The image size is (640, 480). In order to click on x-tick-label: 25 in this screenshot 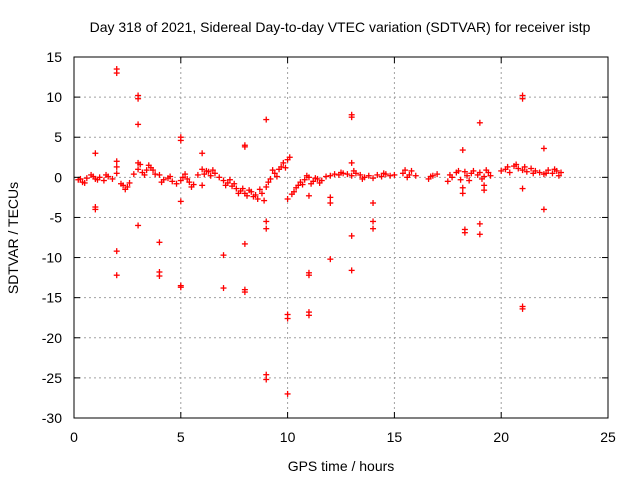, I will do `click(608, 437)`.